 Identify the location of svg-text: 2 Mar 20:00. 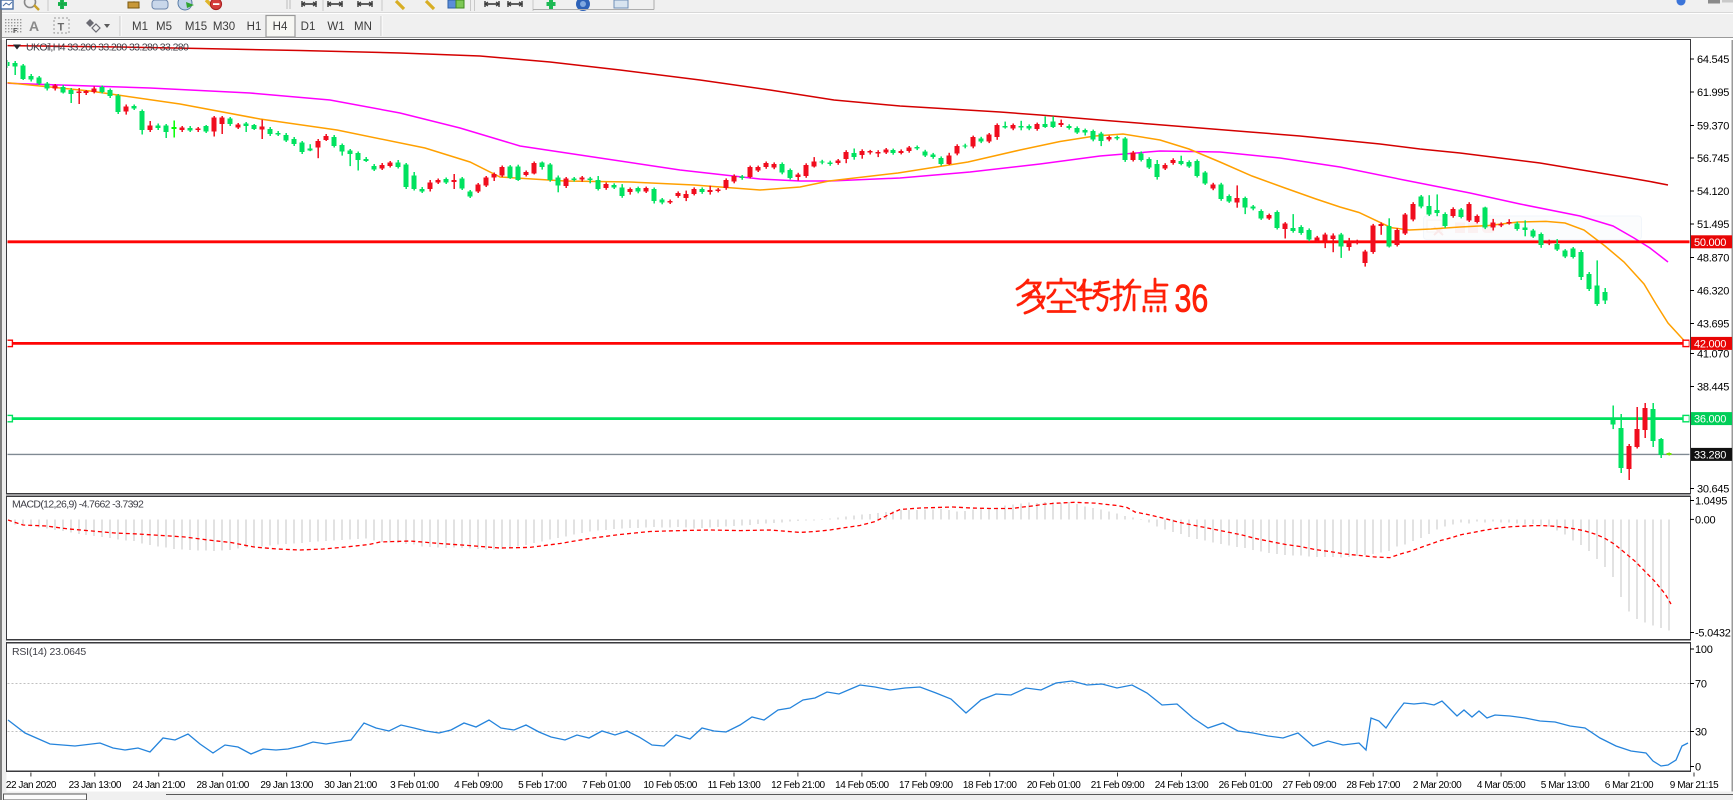
(1437, 785).